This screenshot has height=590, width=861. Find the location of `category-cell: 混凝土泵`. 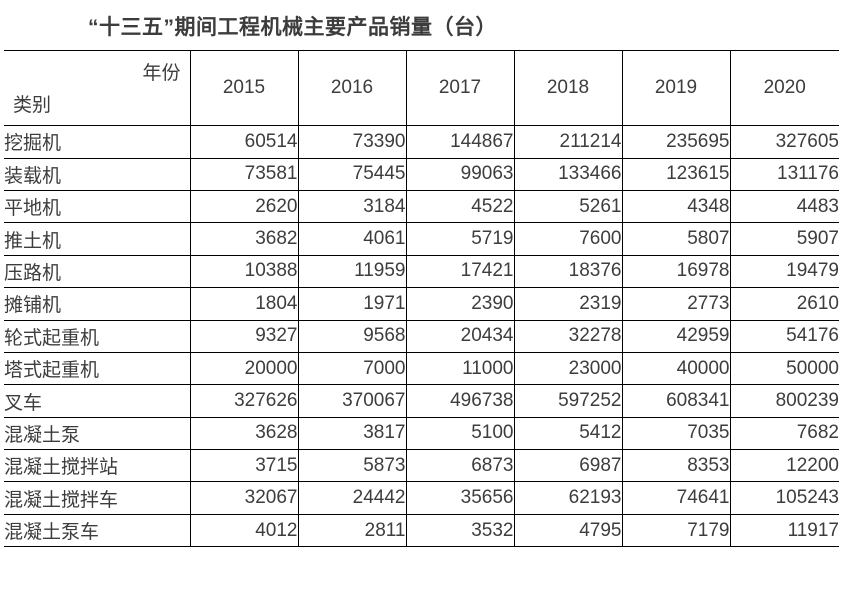

category-cell: 混凝土泵 is located at coordinates (97, 433).